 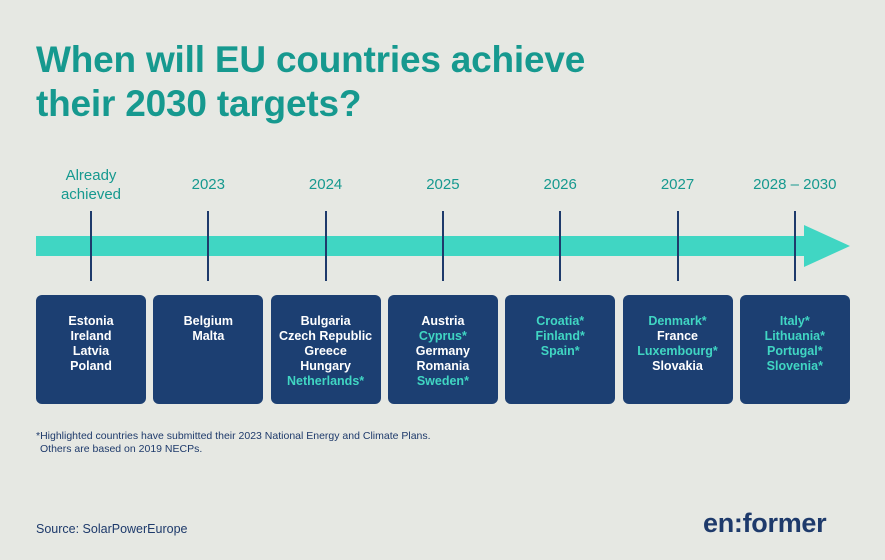 I want to click on country-name: Bulgaria, so click(x=325, y=321).